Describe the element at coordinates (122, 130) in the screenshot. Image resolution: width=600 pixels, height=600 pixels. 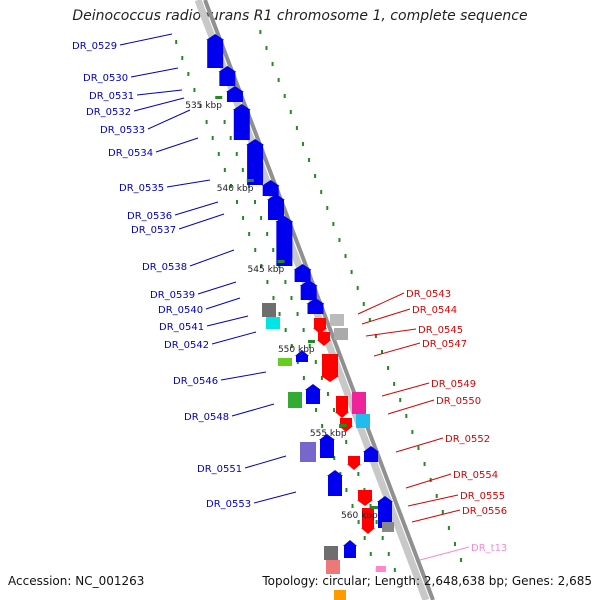
I see `gene-label-left: DR_0533` at that location.